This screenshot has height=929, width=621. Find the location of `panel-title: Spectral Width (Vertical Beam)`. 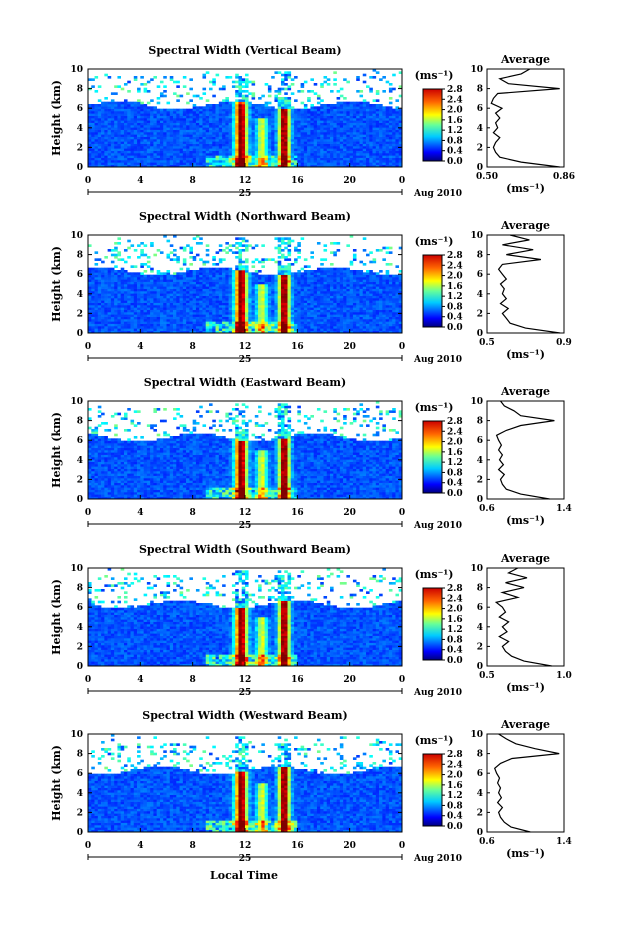

panel-title: Spectral Width (Vertical Beam) is located at coordinates (244, 50).